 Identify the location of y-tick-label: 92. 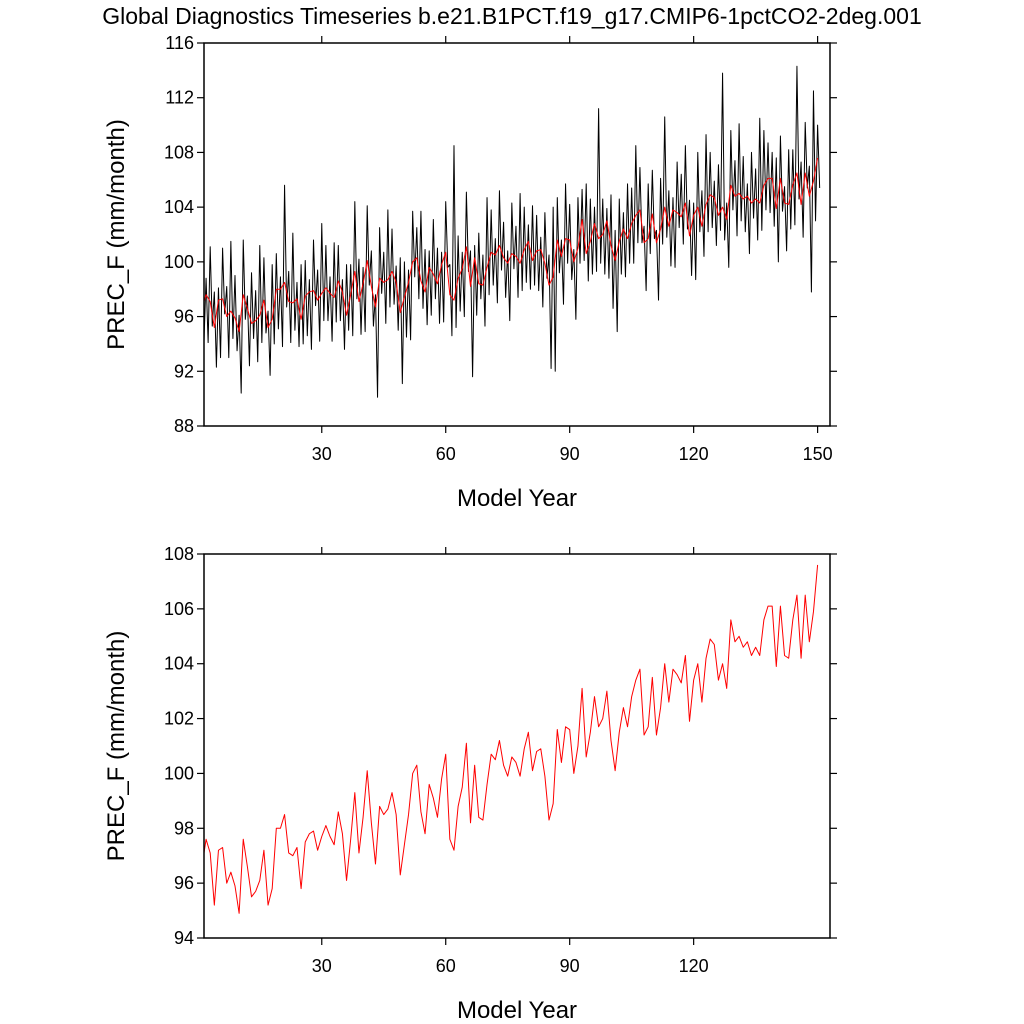
(184, 371).